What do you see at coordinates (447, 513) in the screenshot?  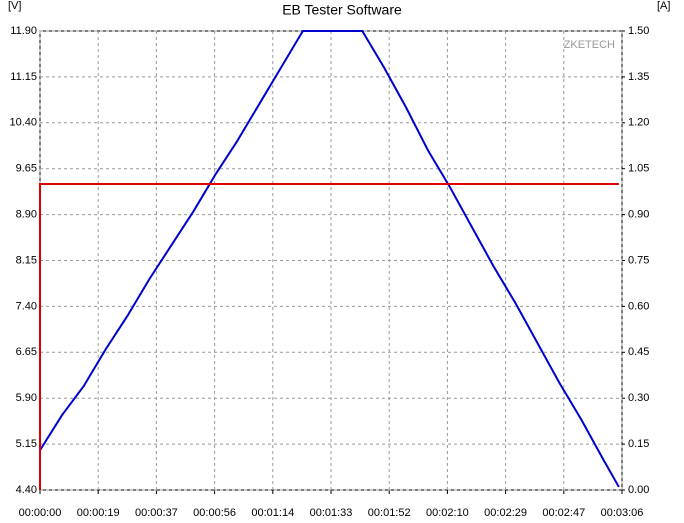 I see `x-tick-label: 00:02:10` at bounding box center [447, 513].